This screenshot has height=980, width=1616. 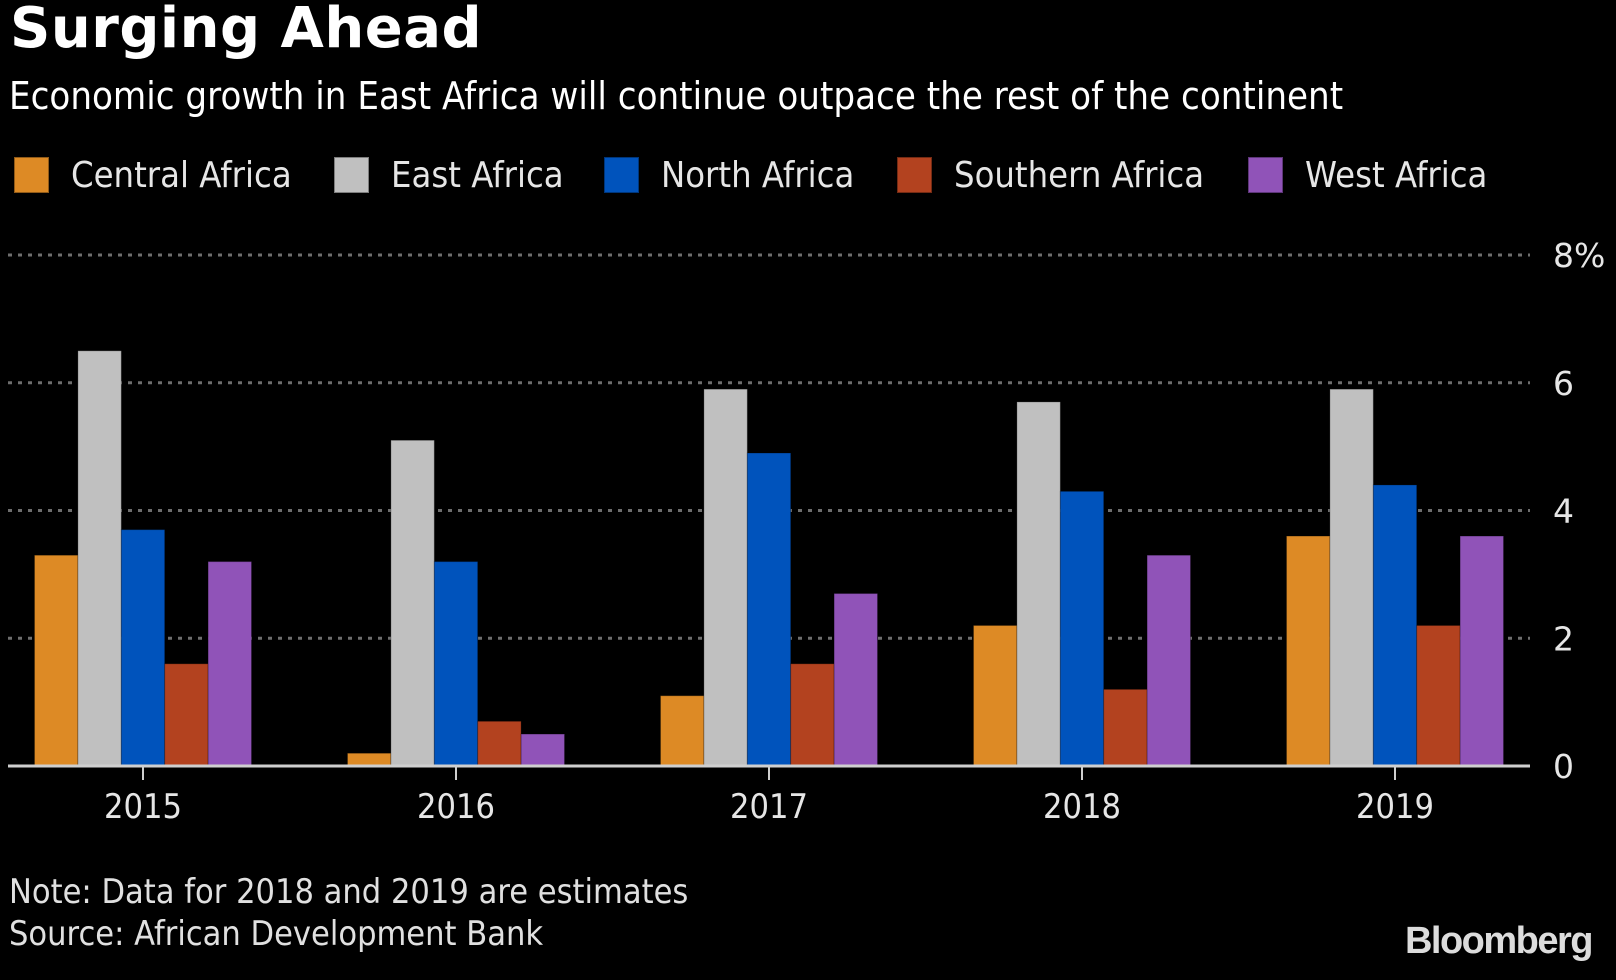 What do you see at coordinates (1168, 660) in the screenshot?
I see `bar-west-africa-2018` at bounding box center [1168, 660].